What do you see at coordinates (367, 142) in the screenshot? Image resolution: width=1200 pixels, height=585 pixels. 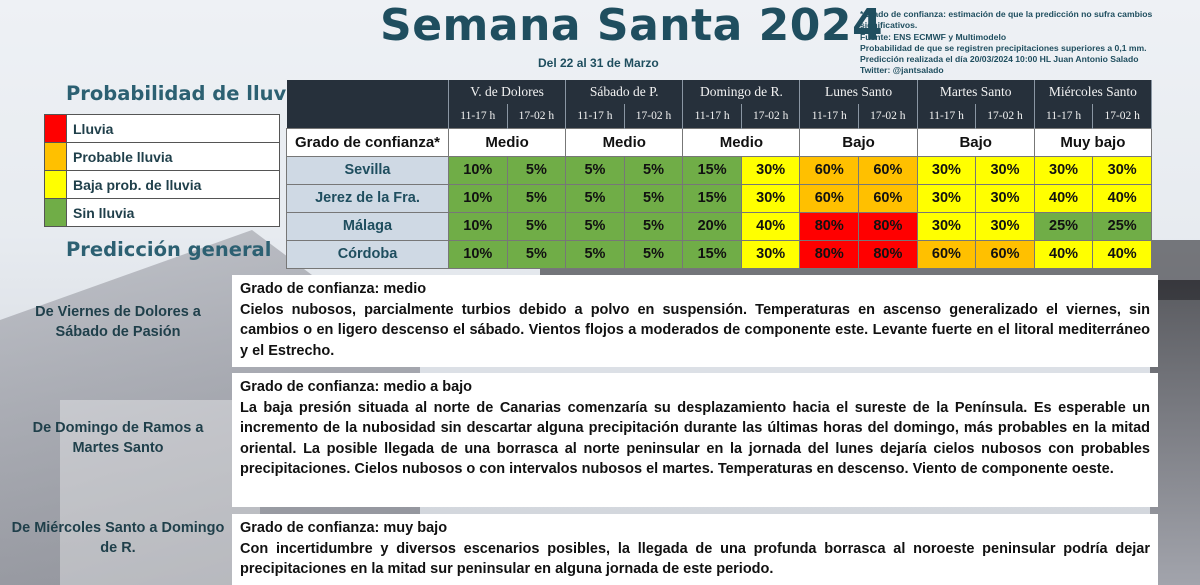 I see `confidence-label: Grado de confianza*` at bounding box center [367, 142].